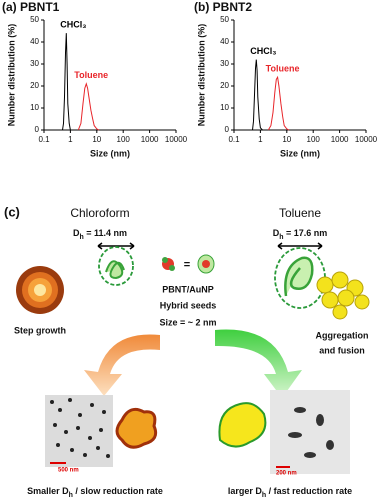  What do you see at coordinates (31, 7) in the screenshot?
I see `chart-title: (a) PBNT1` at bounding box center [31, 7].